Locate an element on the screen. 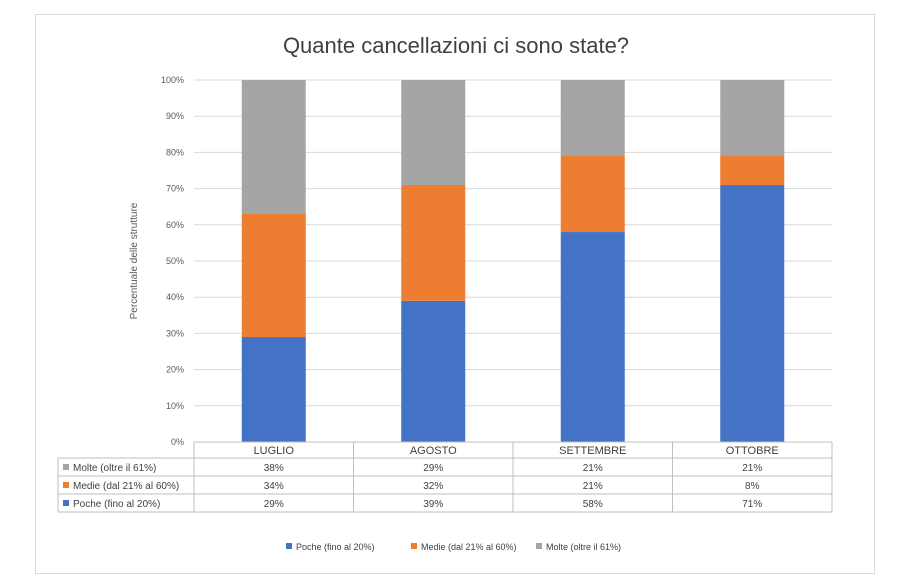  y-tick-label: 10% is located at coordinates (175, 406).